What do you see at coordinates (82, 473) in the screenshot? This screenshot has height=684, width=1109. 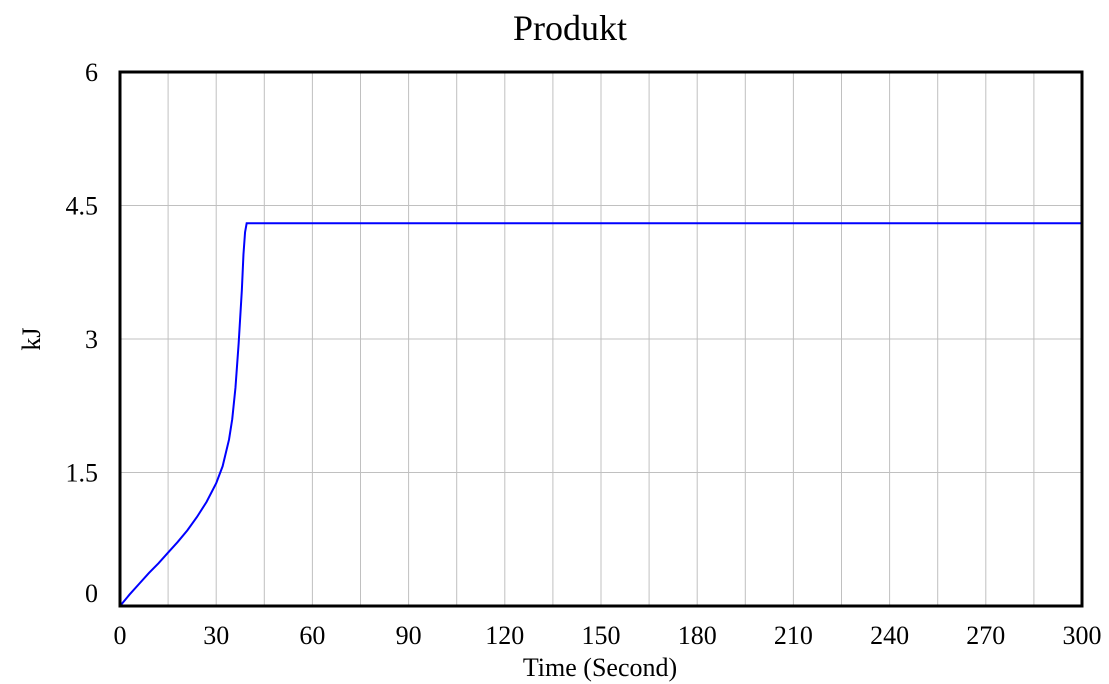 I see `y-tick-label: 1.5` at bounding box center [82, 473].